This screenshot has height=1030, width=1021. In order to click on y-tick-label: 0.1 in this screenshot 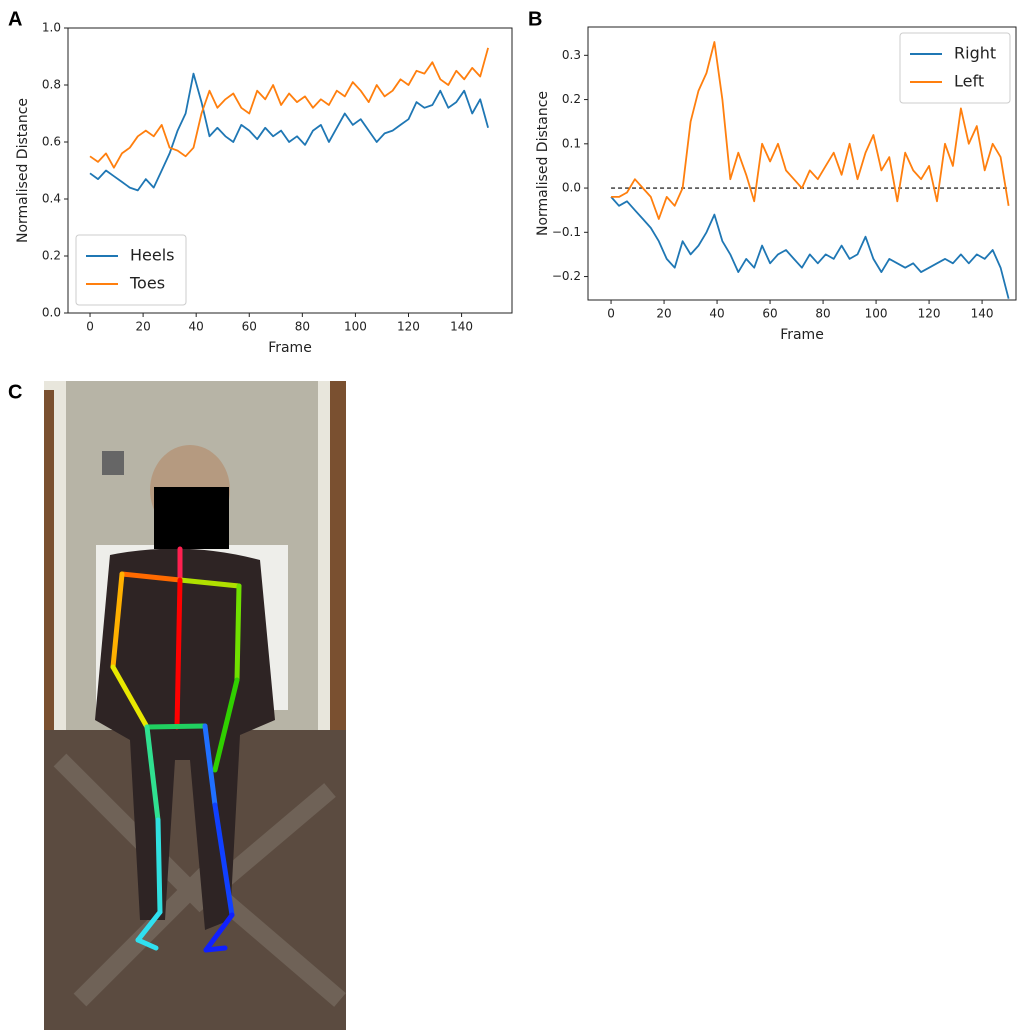, I will do `click(571, 143)`.